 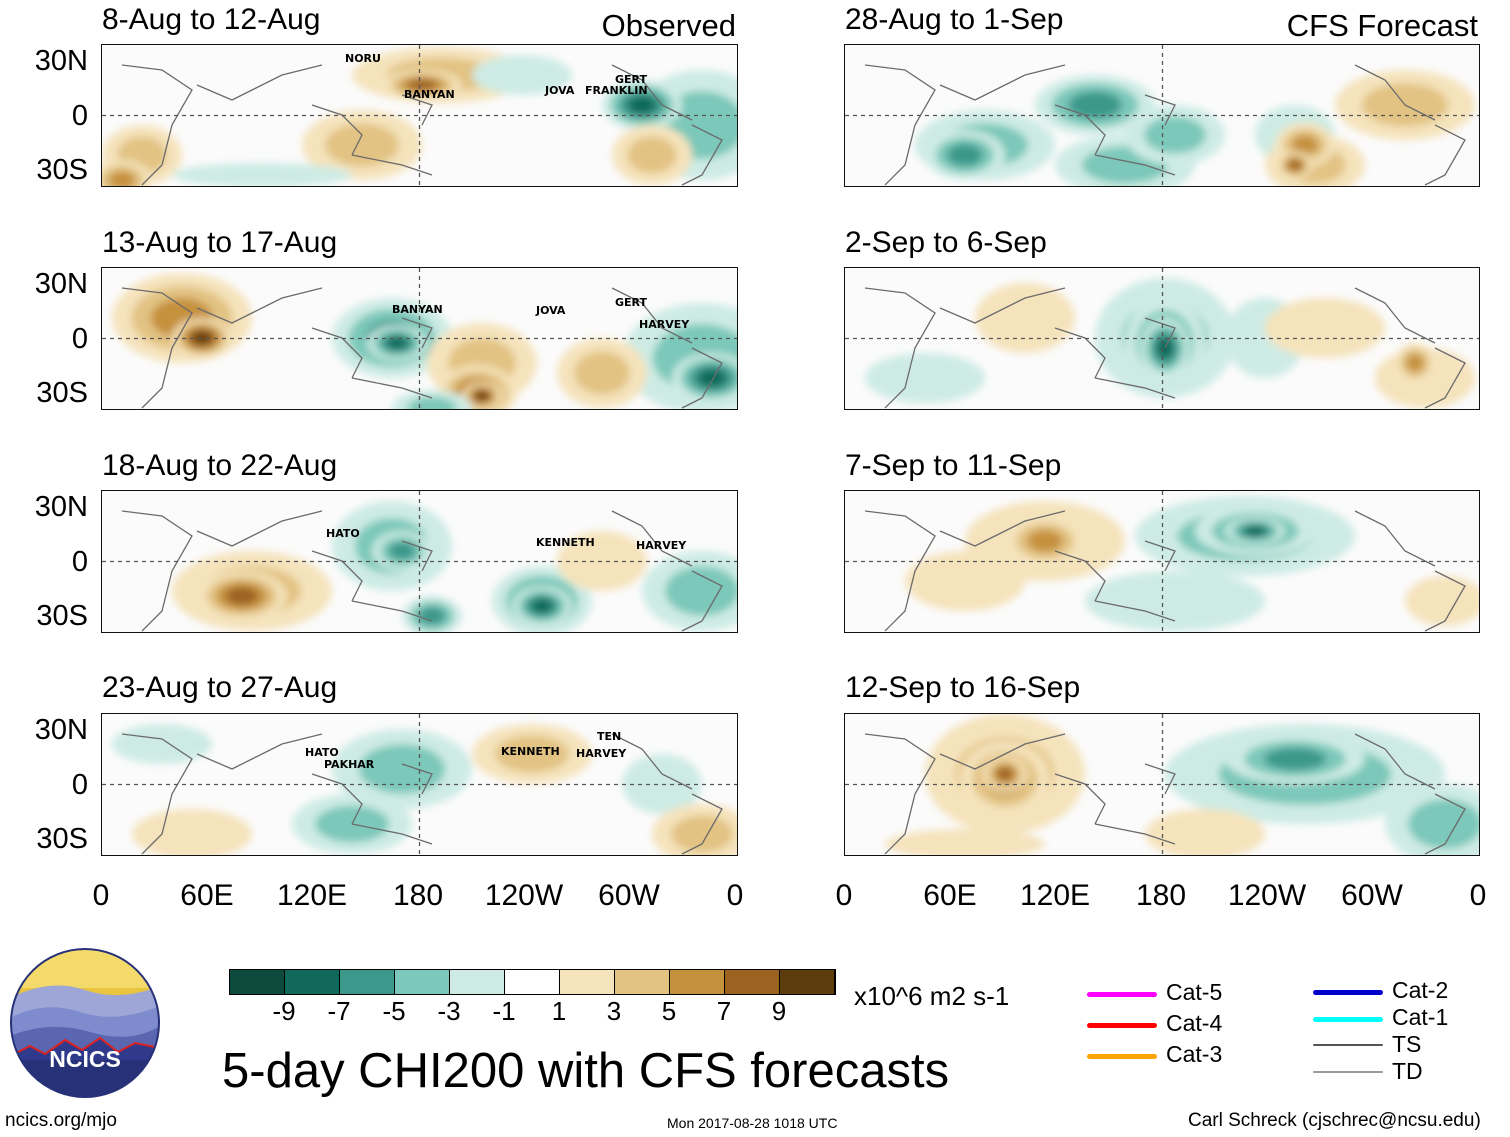 I want to click on colorbar-tick-label: 7, so click(x=724, y=1011).